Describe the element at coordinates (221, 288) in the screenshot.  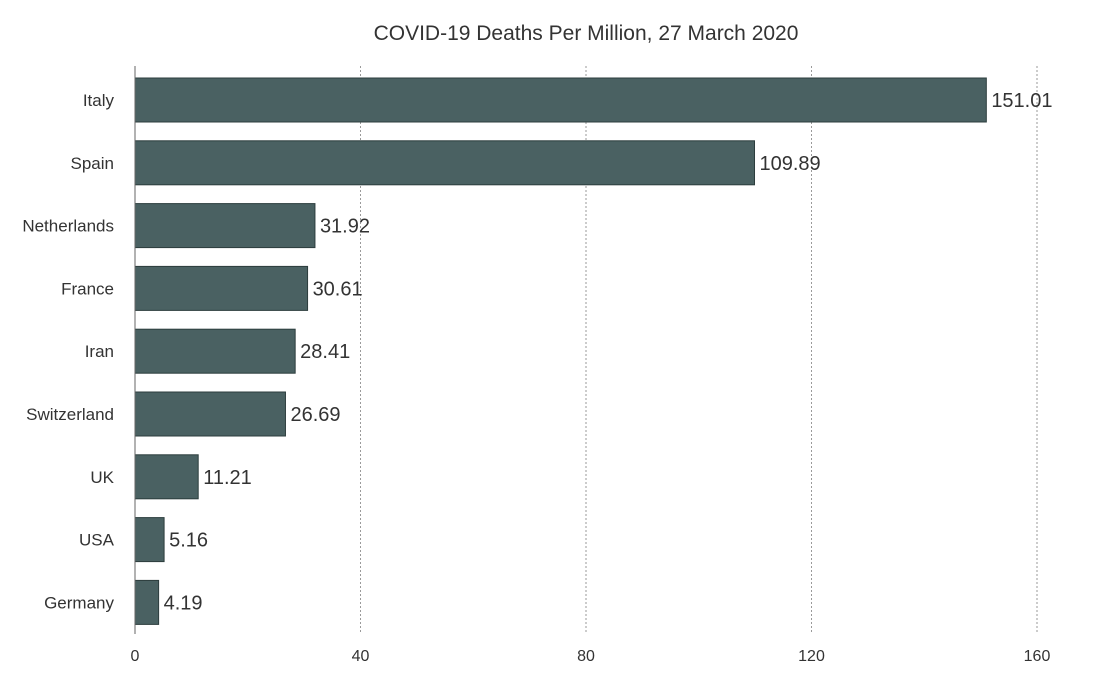
I see `bar-france` at that location.